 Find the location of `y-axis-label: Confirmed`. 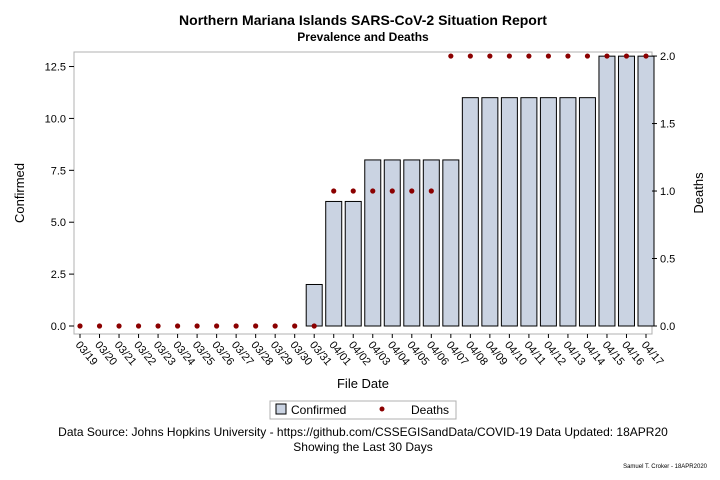

y-axis-label: Confirmed is located at coordinates (19, 193).